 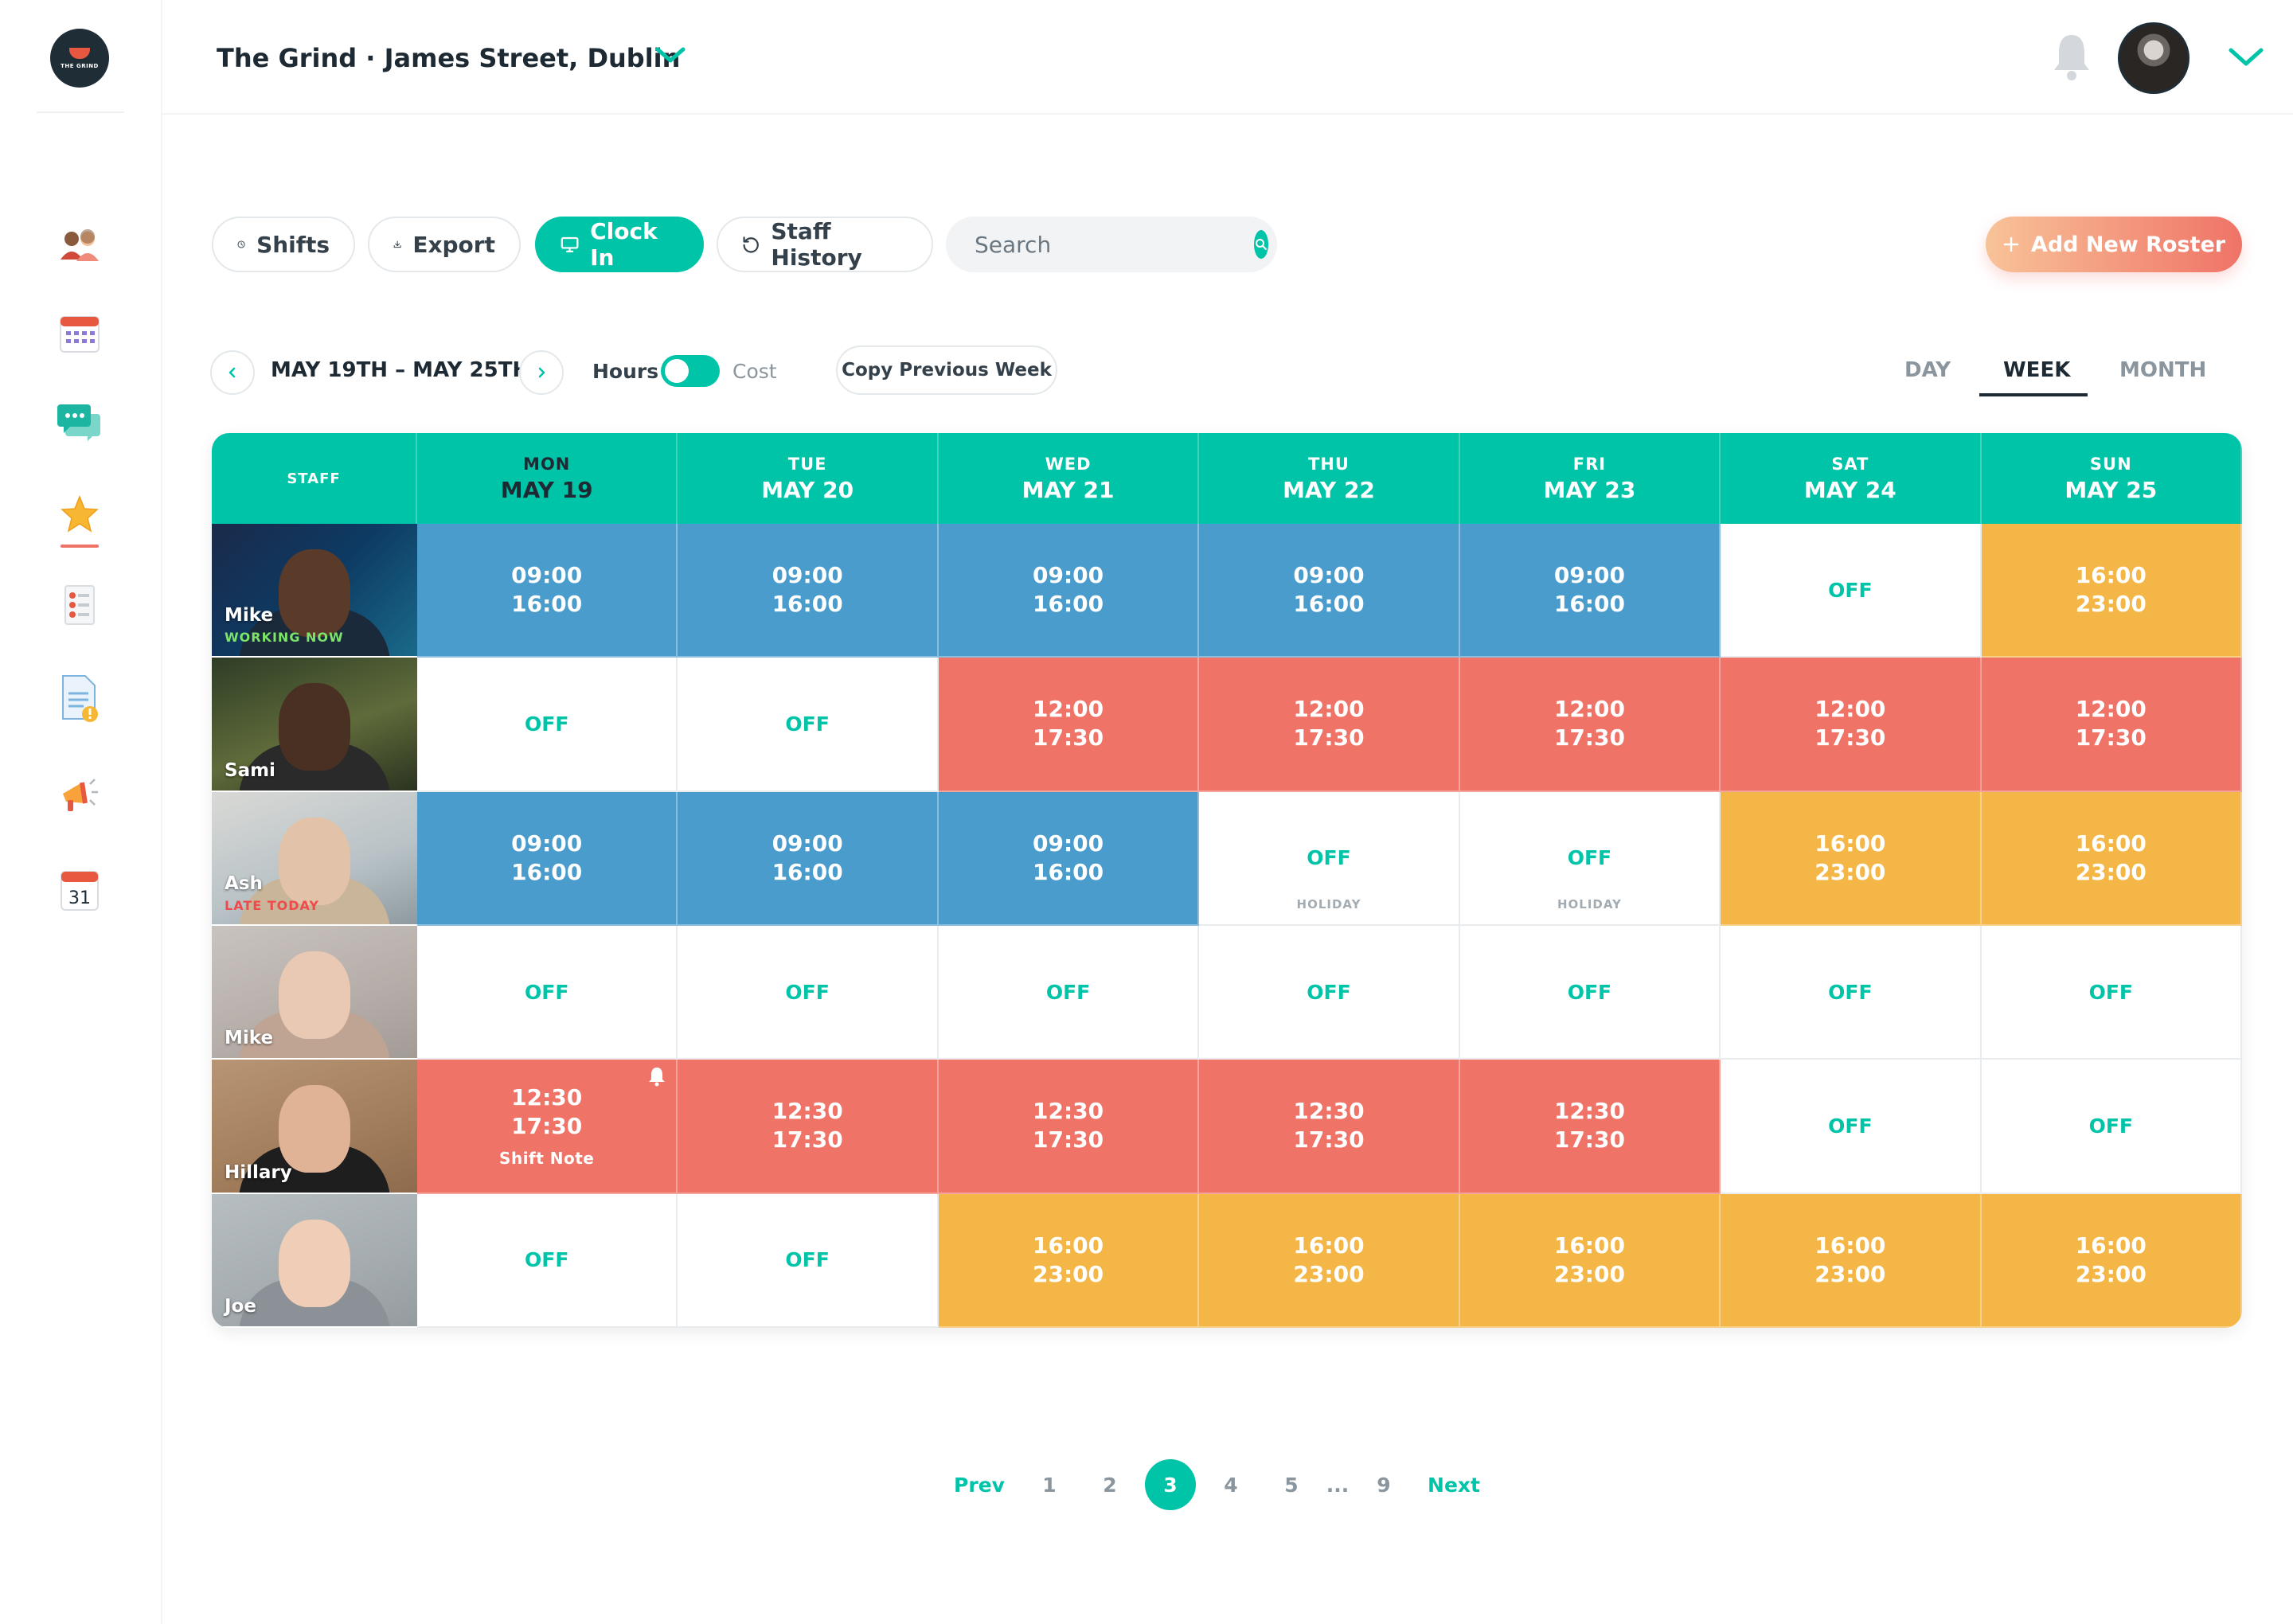 What do you see at coordinates (547, 1127) in the screenshot?
I see `shift-cell: 12:30 17:30 Shift Note` at bounding box center [547, 1127].